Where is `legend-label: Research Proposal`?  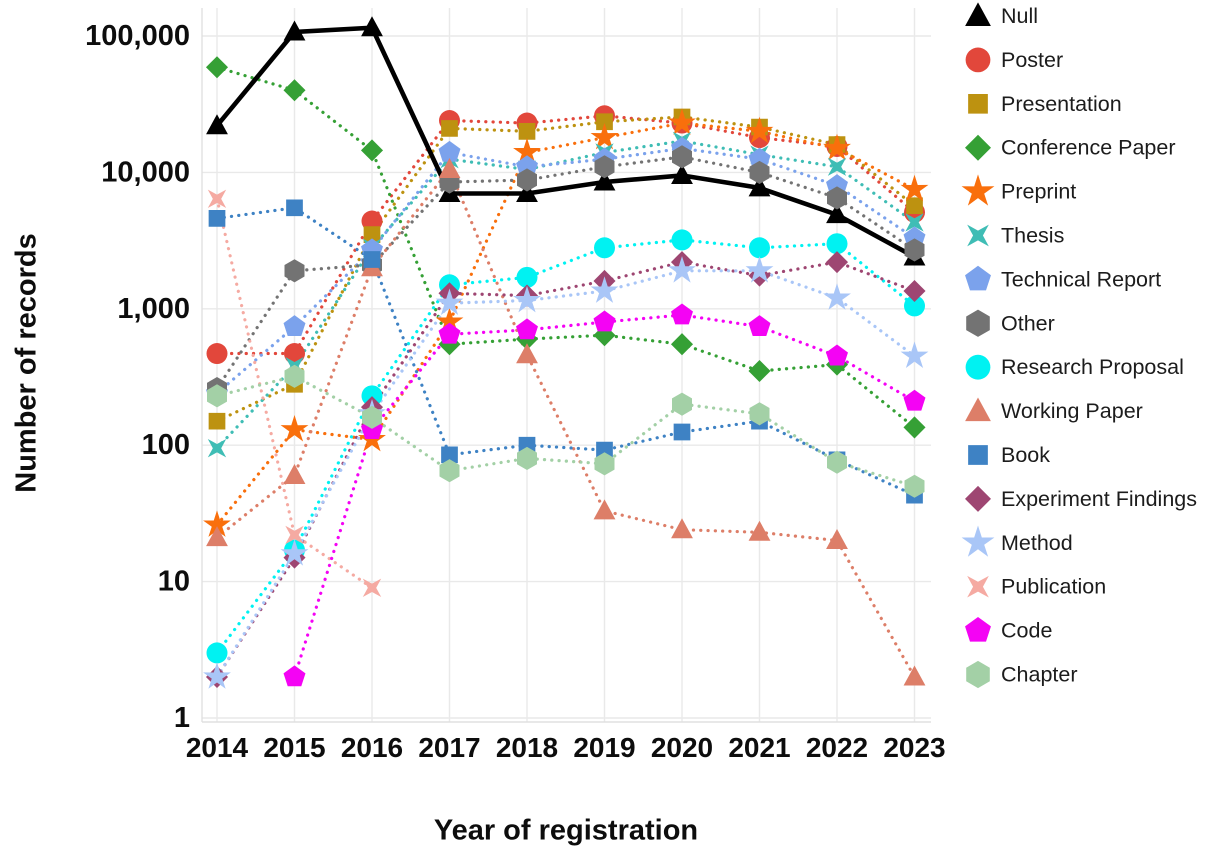 legend-label: Research Proposal is located at coordinates (1092, 367).